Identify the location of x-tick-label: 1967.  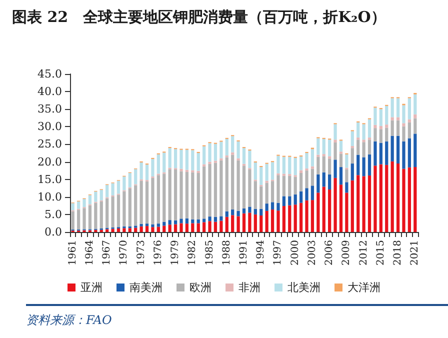
(107, 253).